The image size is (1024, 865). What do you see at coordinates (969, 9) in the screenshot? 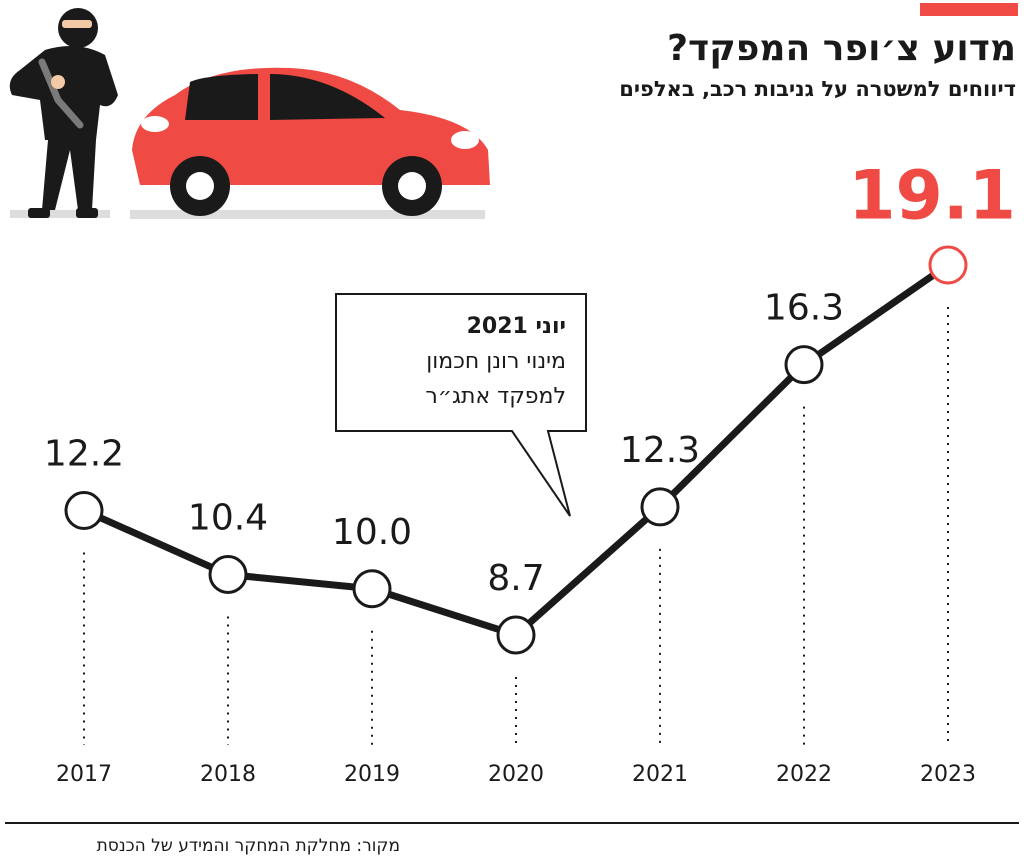
I see `accent-bar` at bounding box center [969, 9].